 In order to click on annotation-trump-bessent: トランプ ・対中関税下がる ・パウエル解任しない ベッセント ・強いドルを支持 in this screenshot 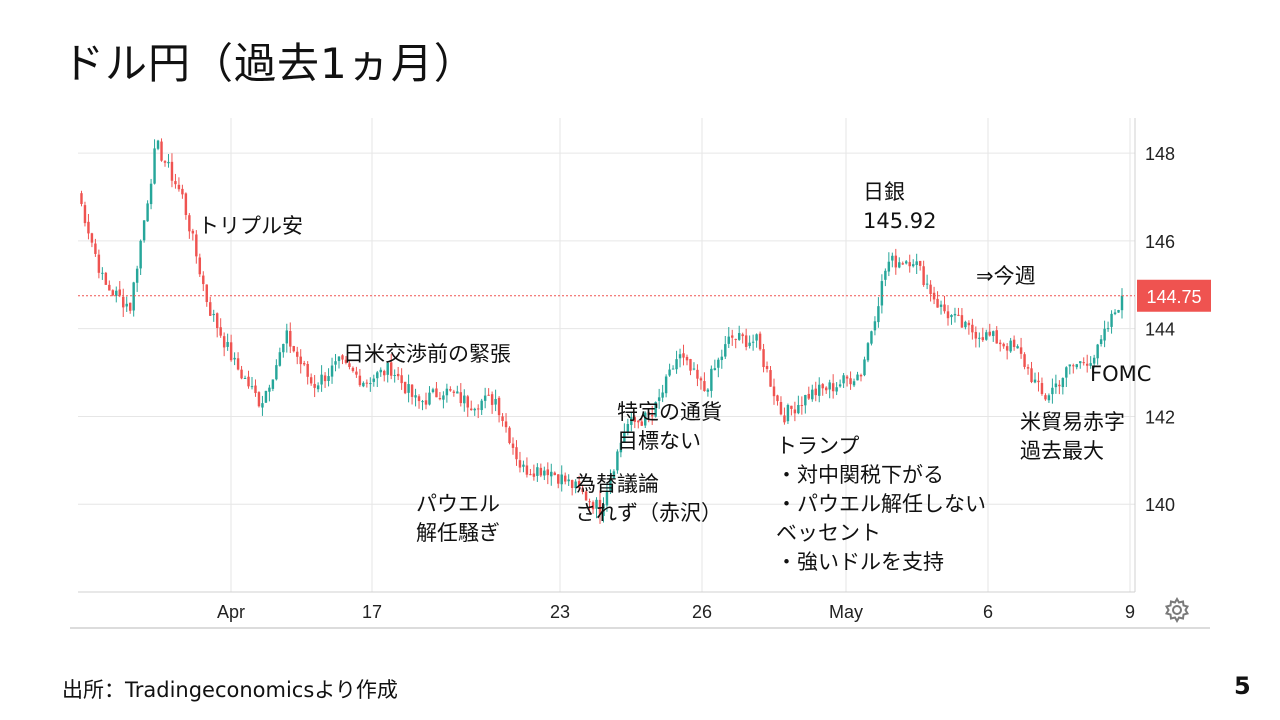, I will do `click(881, 504)`.